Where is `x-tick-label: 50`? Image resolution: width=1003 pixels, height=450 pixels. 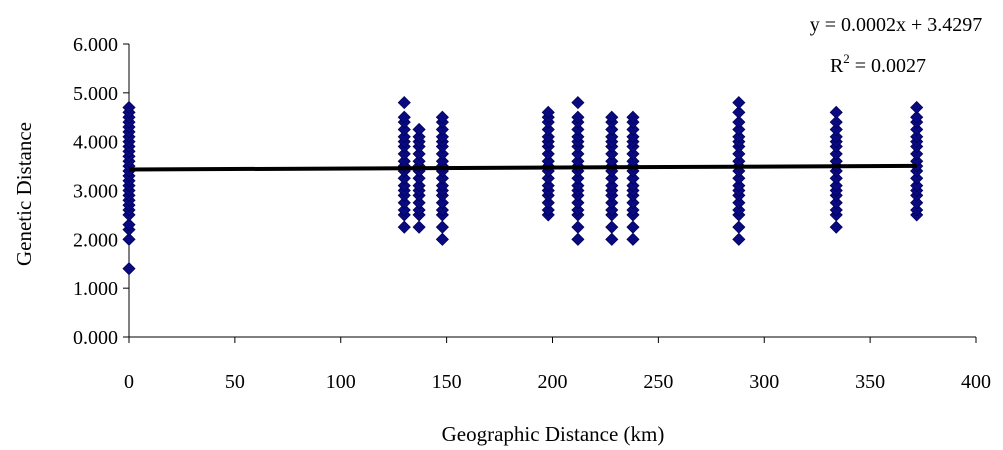 x-tick-label: 50 is located at coordinates (235, 382).